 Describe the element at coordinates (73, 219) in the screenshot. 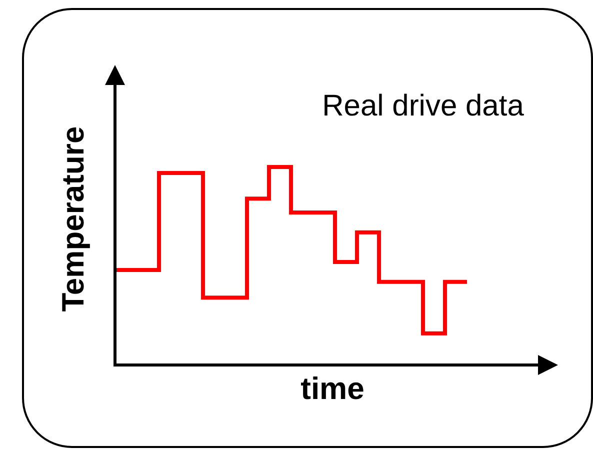

I see `y-axis-title: Temperature` at that location.